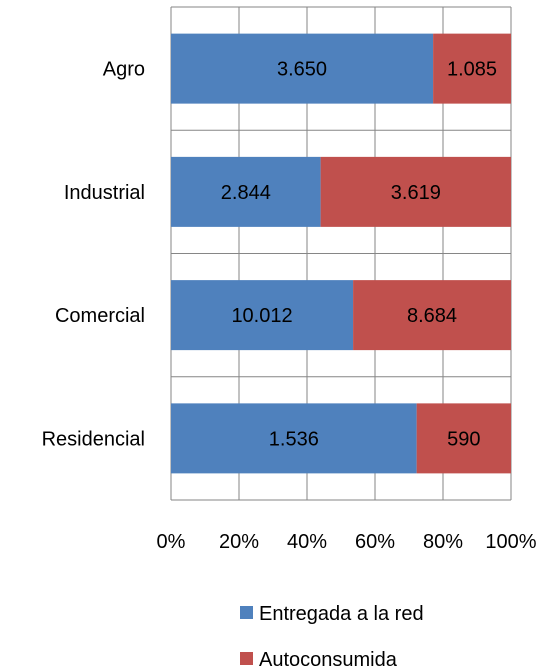 This screenshot has height=672, width=555. I want to click on x-tick-label: 60%, so click(375, 542).